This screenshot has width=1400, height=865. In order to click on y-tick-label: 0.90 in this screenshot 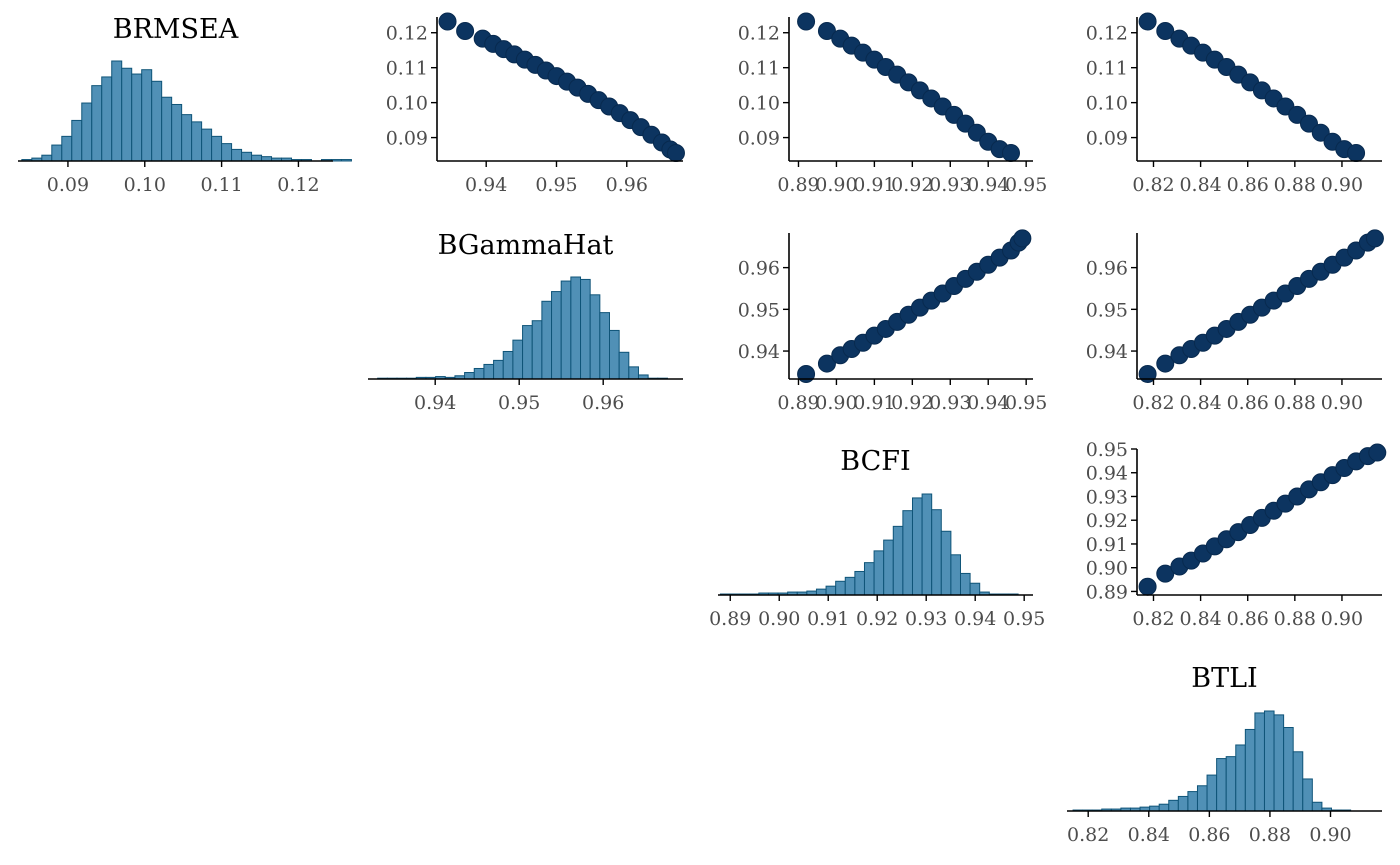, I will do `click(1107, 569)`.